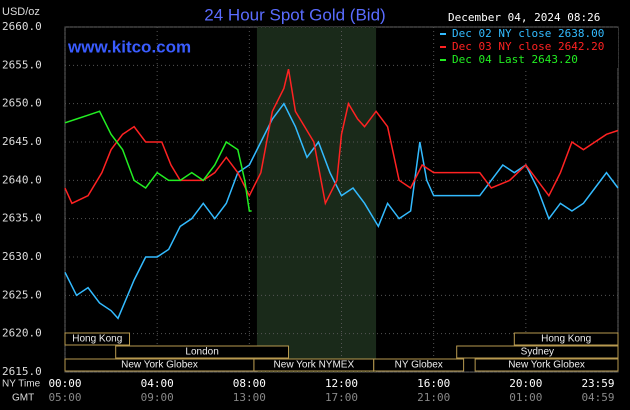 The height and width of the screenshot is (410, 630). What do you see at coordinates (597, 383) in the screenshot?
I see `x-tick-label: 23:59` at bounding box center [597, 383].